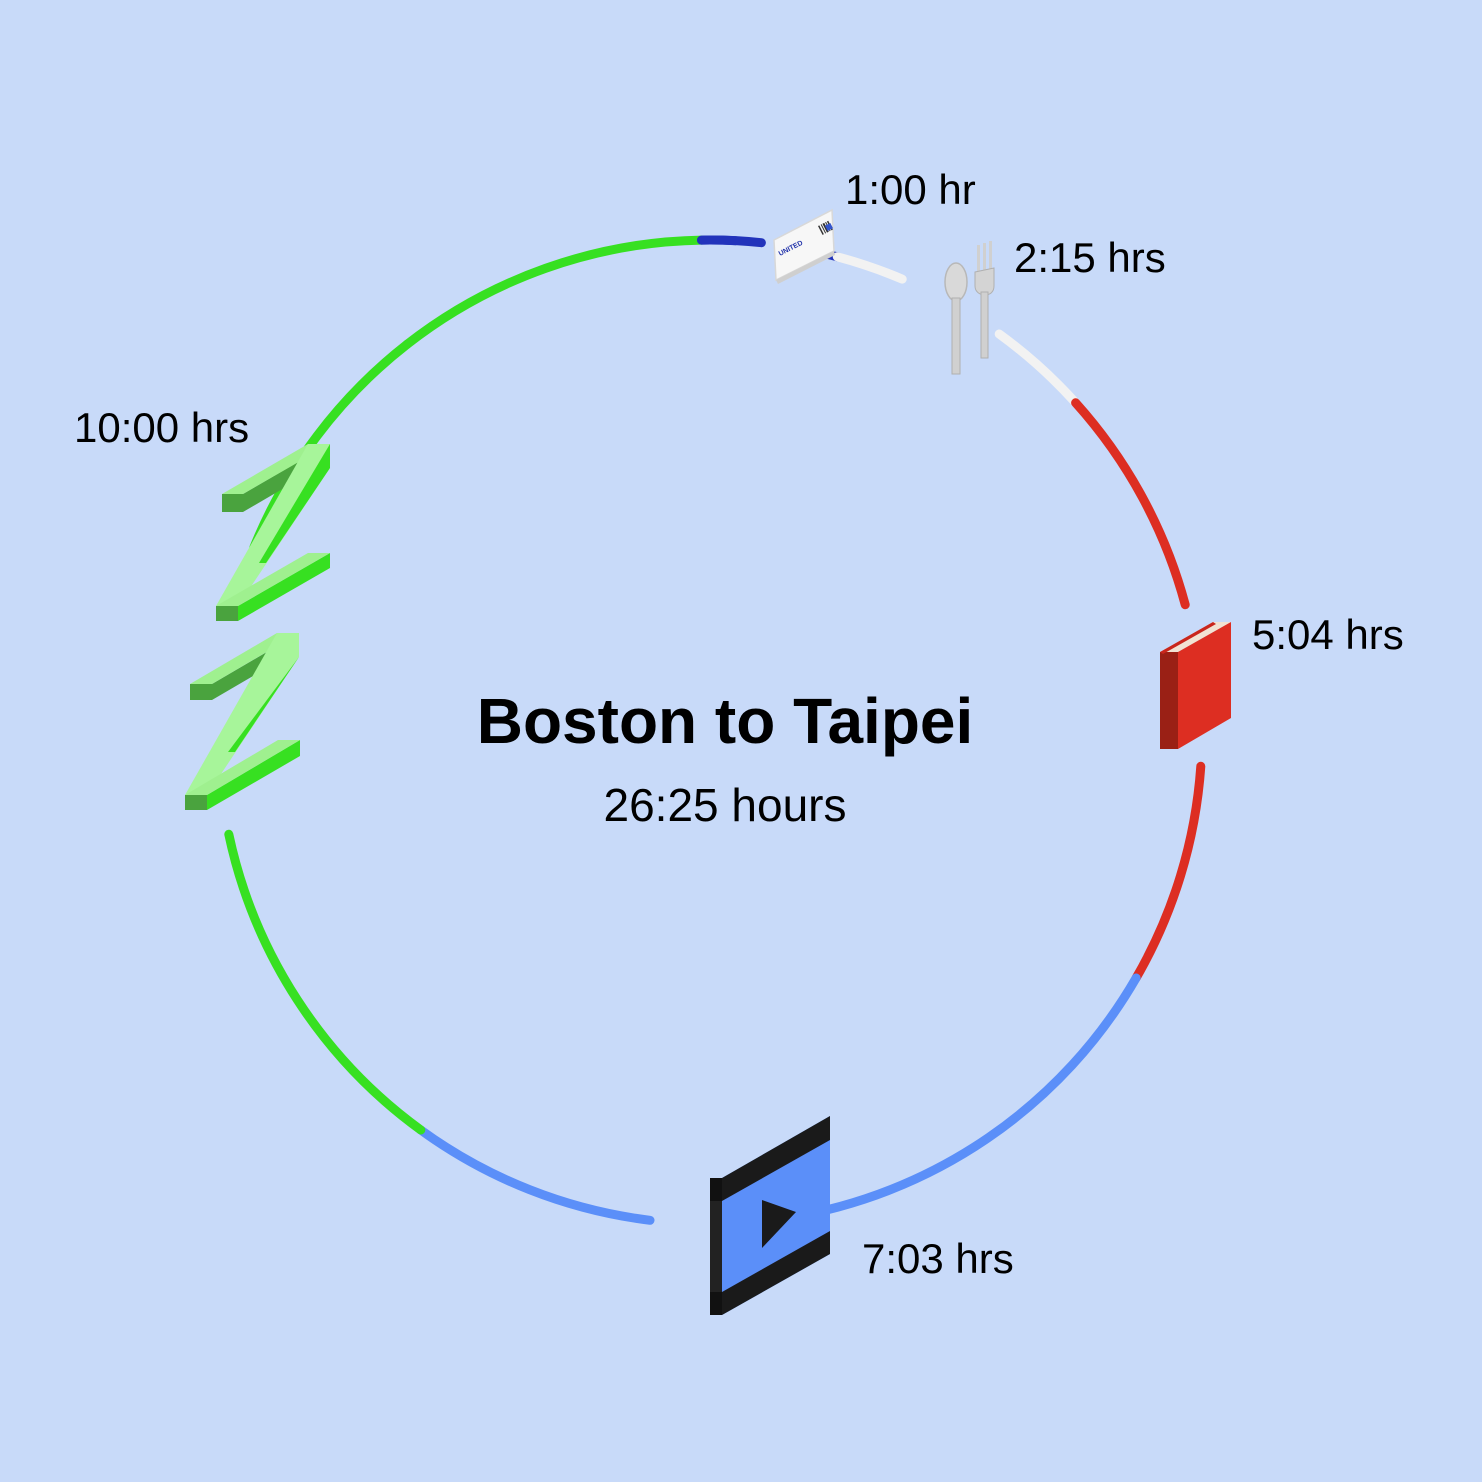  I want to click on play-video-icon, so click(770, 1215).